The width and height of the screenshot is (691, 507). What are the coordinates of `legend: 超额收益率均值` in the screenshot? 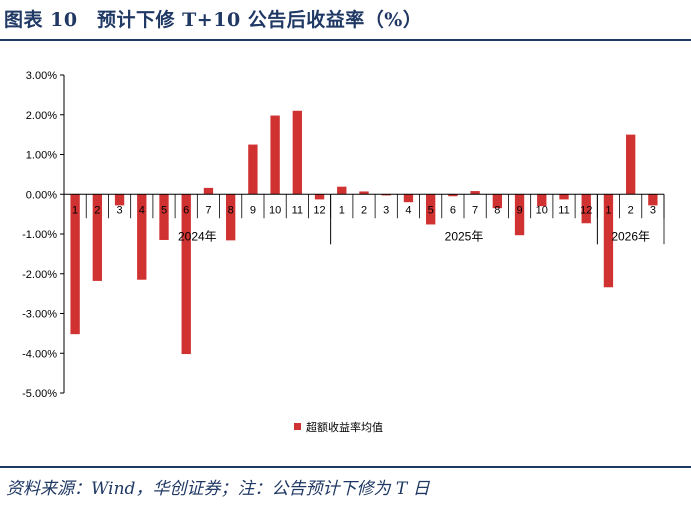 It's located at (338, 427).